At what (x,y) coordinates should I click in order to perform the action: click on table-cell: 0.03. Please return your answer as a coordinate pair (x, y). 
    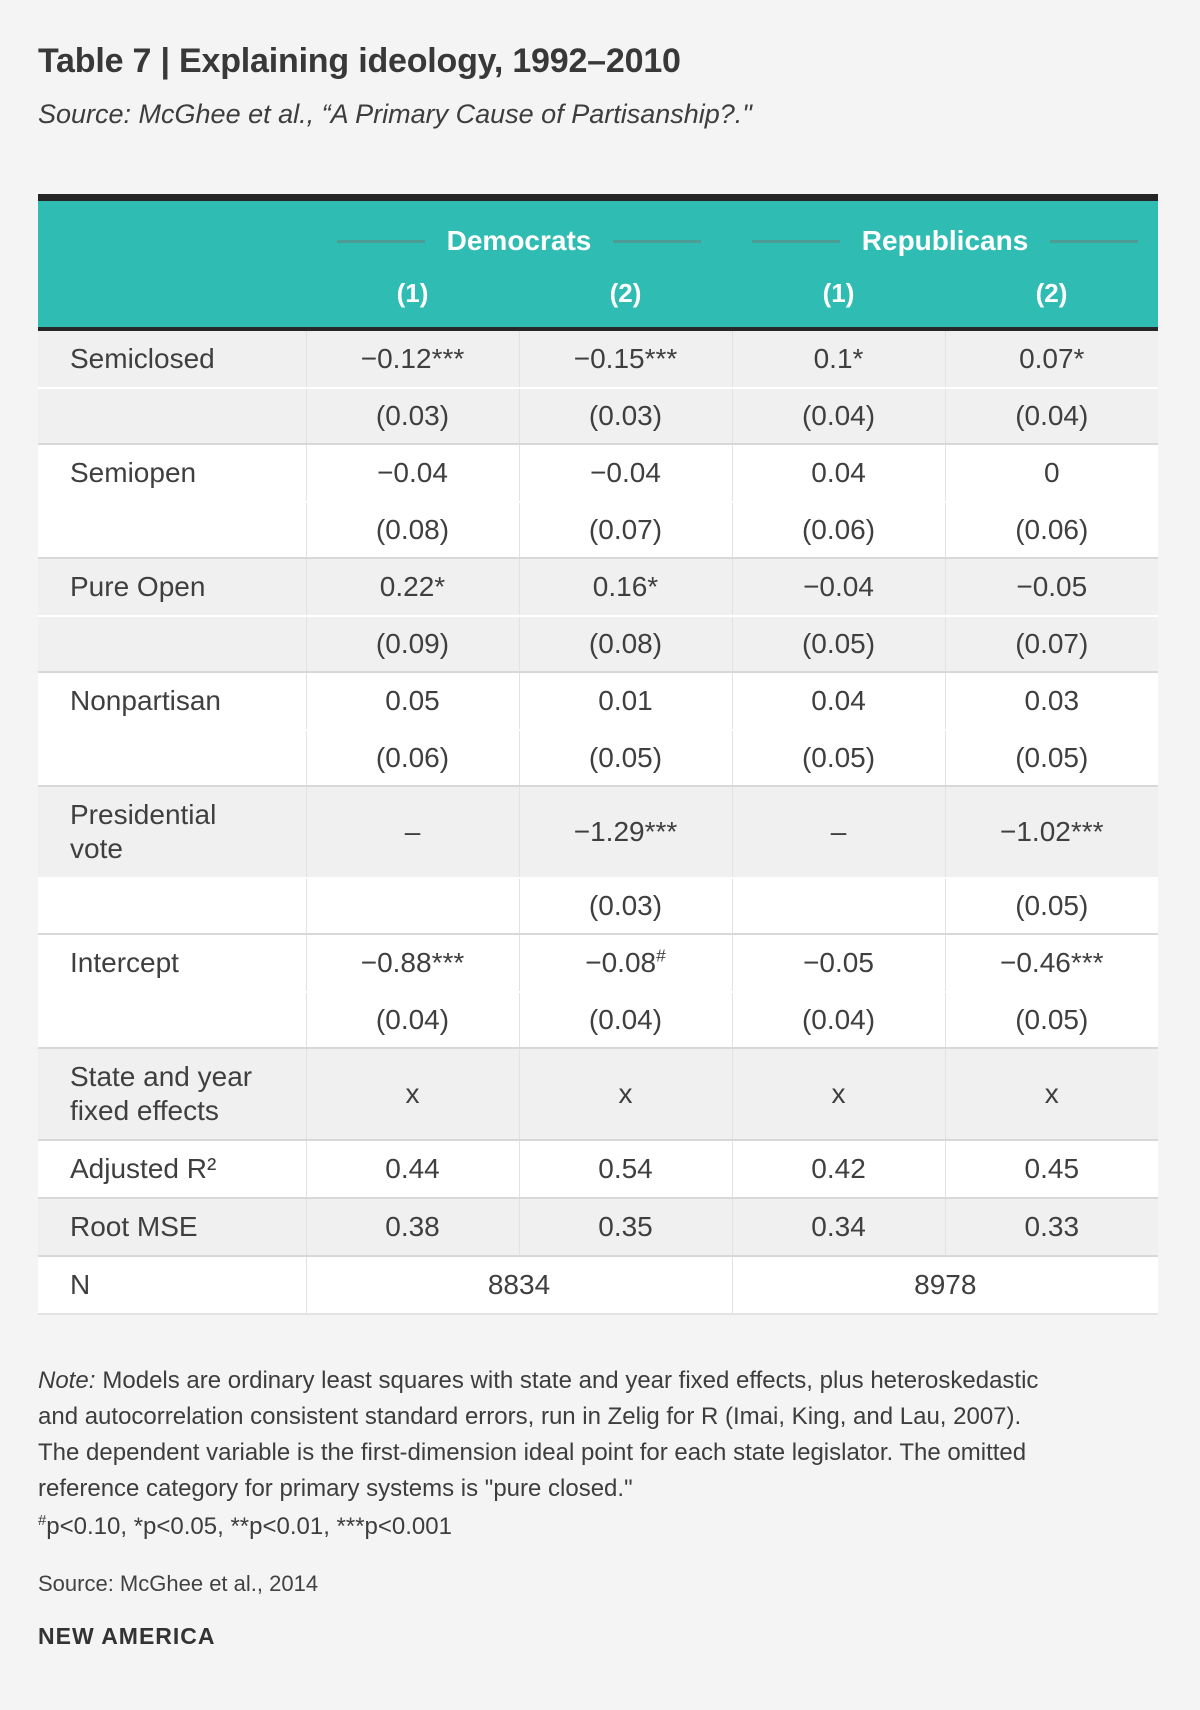
    Looking at the image, I should click on (1051, 700).